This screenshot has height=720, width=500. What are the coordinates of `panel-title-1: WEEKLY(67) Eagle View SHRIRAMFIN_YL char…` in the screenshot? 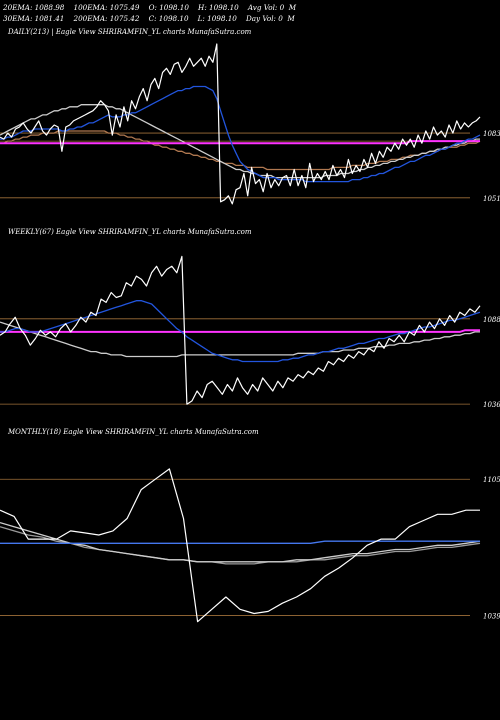 It's located at (130, 232).